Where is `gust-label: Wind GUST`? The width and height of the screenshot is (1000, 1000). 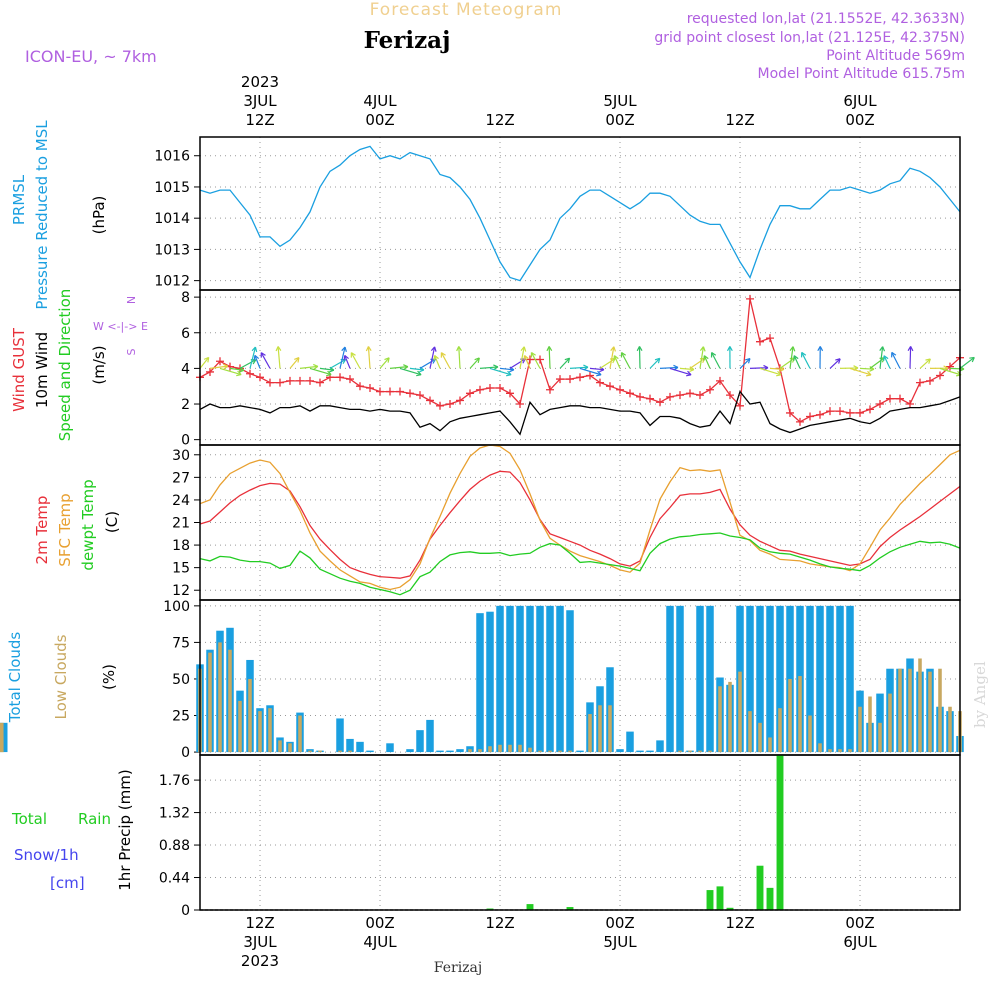 gust-label: Wind GUST is located at coordinates (19, 369).